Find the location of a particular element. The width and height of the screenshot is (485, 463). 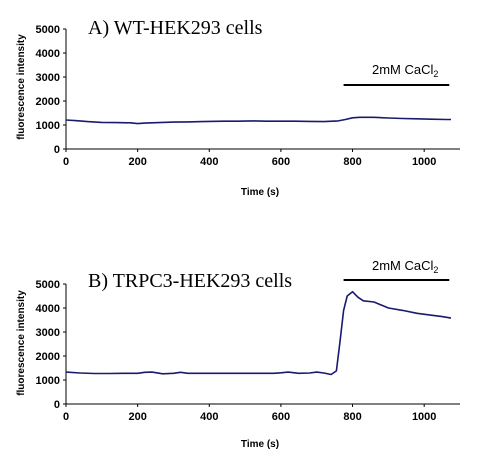

panel-a-series-line is located at coordinates (258, 120).